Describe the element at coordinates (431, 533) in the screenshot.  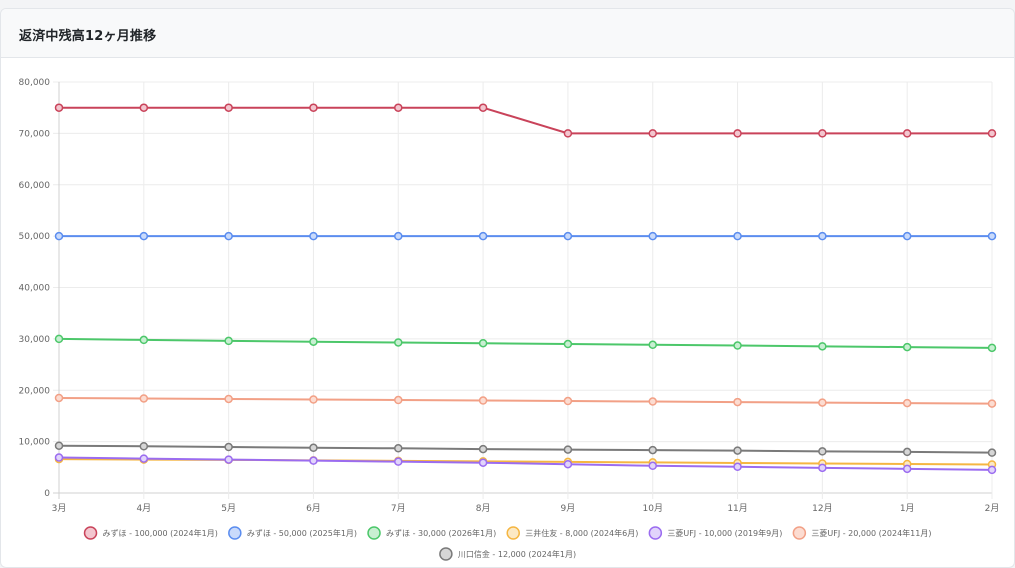
I see `legend-item: みずほ - 30,000 (2026年1月)` at that location.